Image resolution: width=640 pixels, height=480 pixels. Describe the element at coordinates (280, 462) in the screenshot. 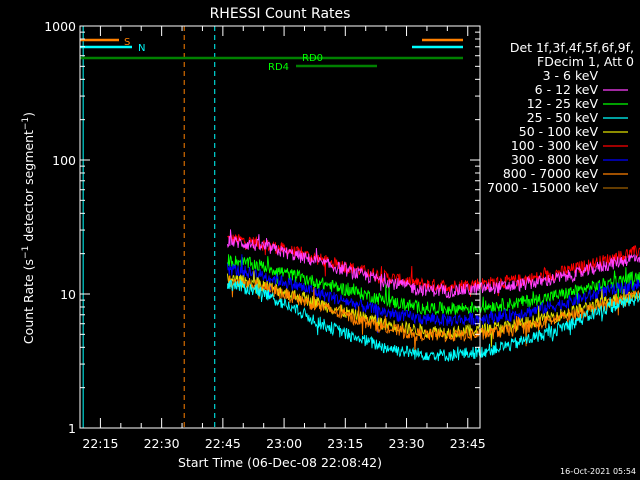

I see `x-axis-label: Start Time (06-Dec-08 22:08:42)` at that location.